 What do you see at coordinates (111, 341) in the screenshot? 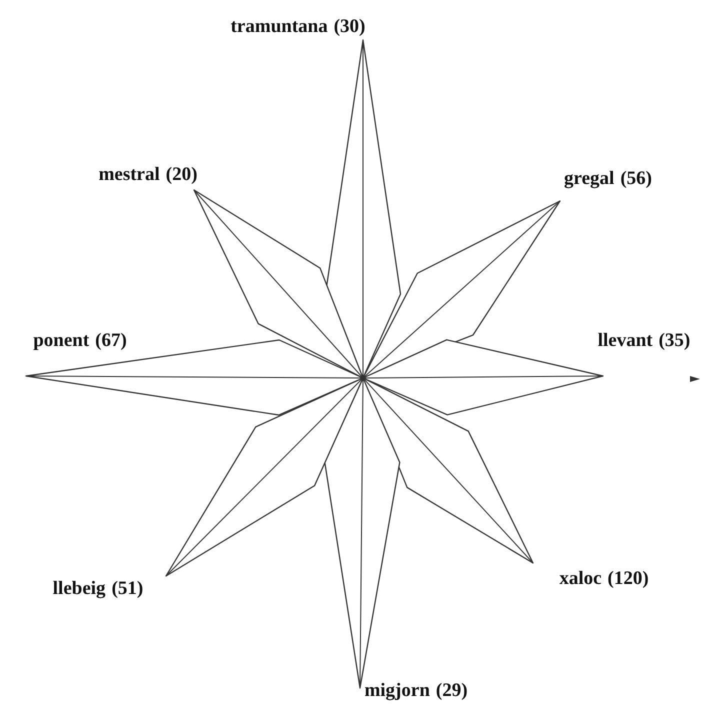
I see `data-label: (67)` at bounding box center [111, 341].